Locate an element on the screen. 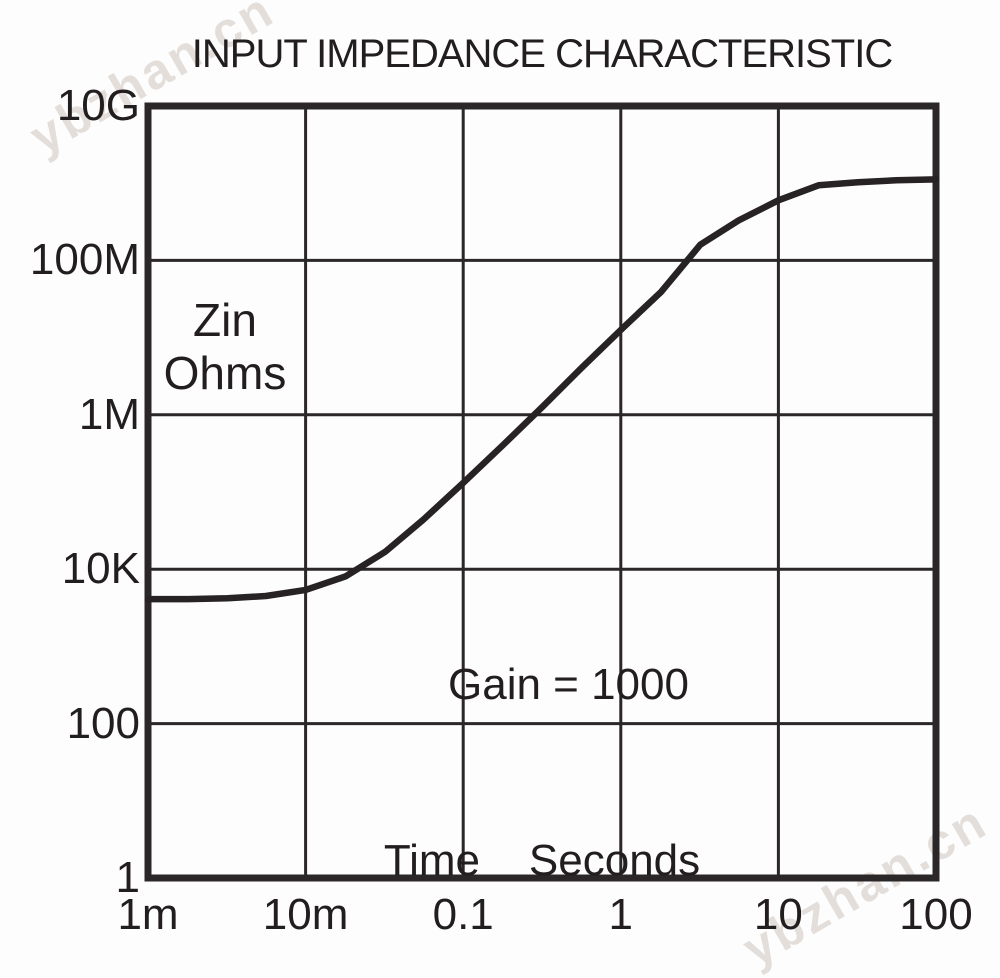 Image resolution: width=1000 pixels, height=978 pixels. x-tick-label-10m: 10m is located at coordinates (305, 914).